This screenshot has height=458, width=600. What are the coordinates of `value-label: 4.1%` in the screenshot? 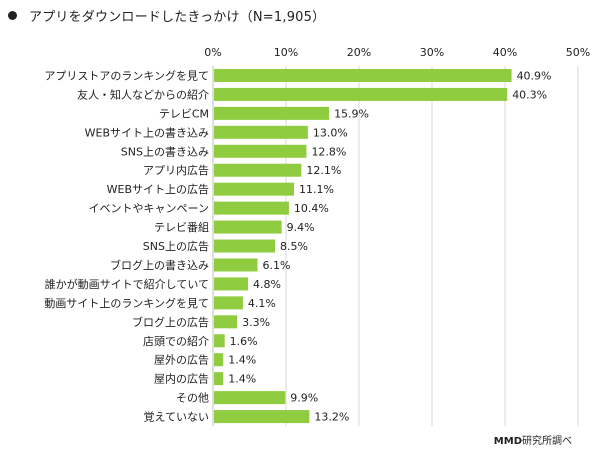 It's located at (262, 303).